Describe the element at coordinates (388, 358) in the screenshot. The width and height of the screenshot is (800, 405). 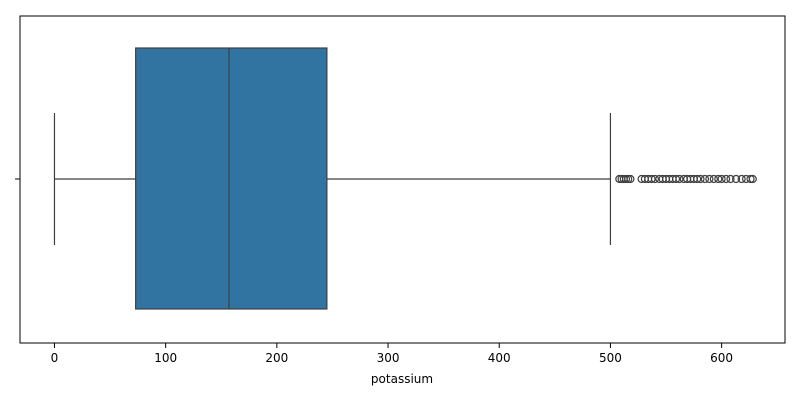
I see `x-tick-label: 300` at that location.